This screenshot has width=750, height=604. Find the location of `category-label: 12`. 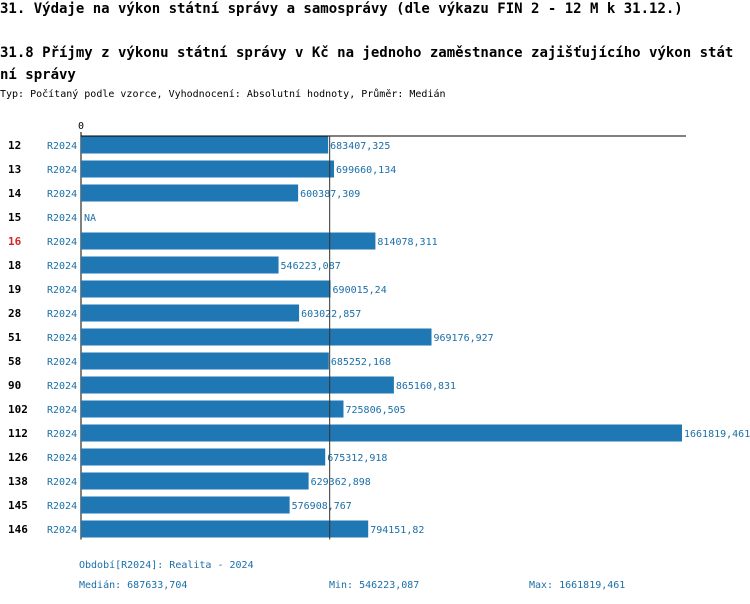

category-label: 12 is located at coordinates (14, 145).